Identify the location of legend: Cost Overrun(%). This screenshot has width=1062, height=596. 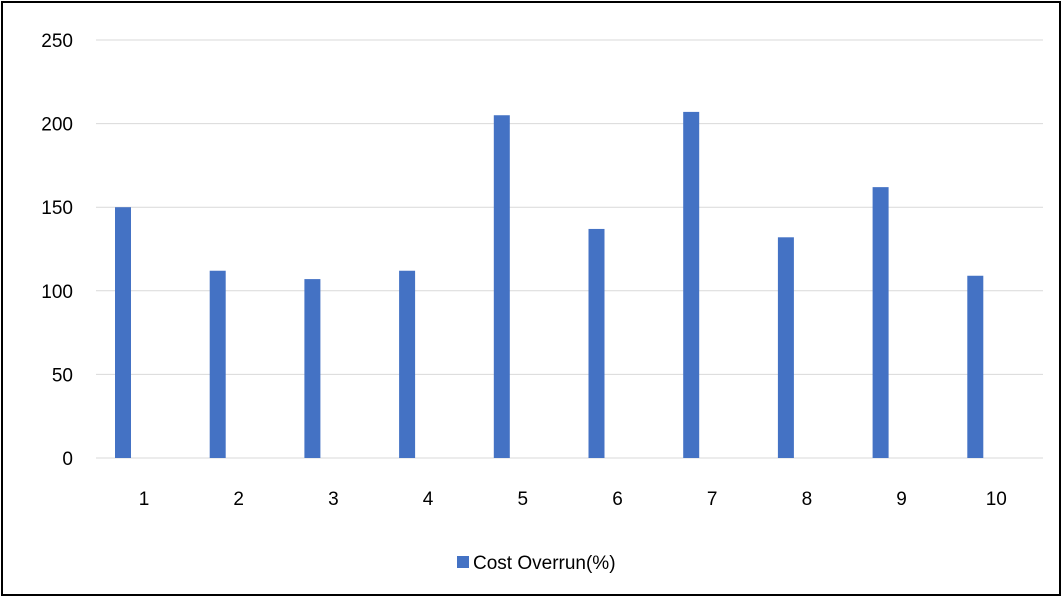
(536, 563).